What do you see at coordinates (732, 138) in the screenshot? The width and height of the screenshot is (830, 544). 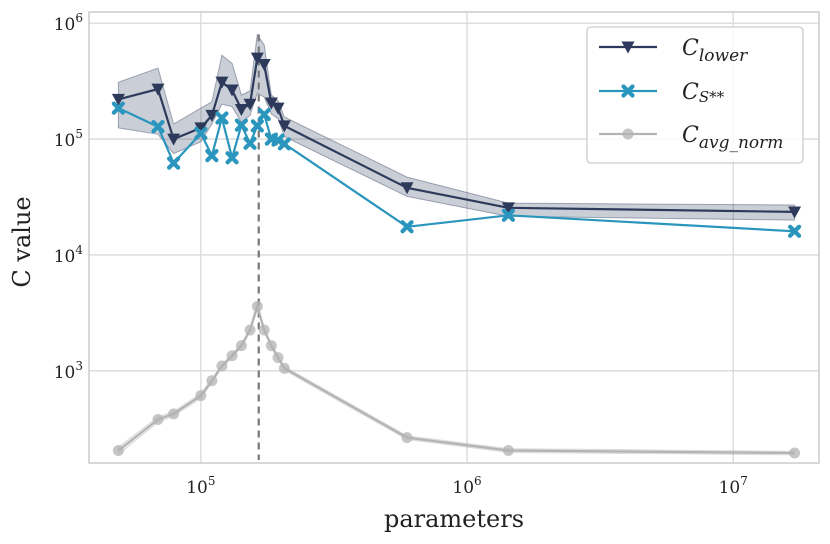 I see `legend-label: Cavg_norm` at bounding box center [732, 138].